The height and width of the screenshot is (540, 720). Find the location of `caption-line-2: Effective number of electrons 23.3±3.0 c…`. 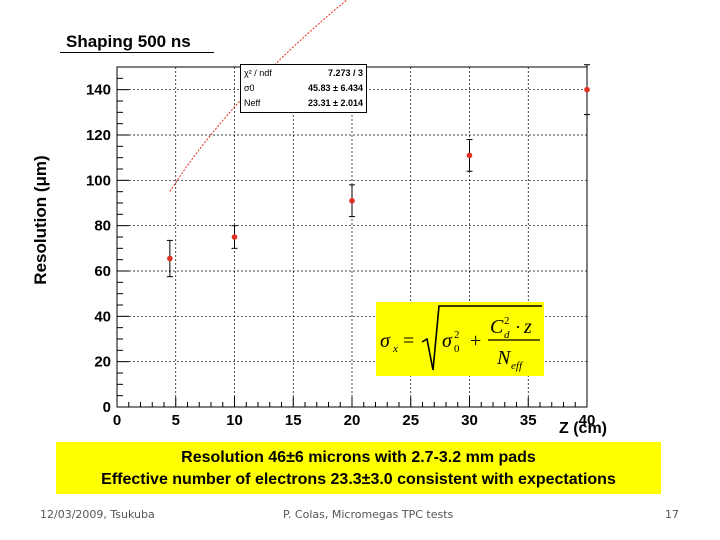

caption-line-2: Effective number of electrons 23.3±3.0 c… is located at coordinates (358, 479).